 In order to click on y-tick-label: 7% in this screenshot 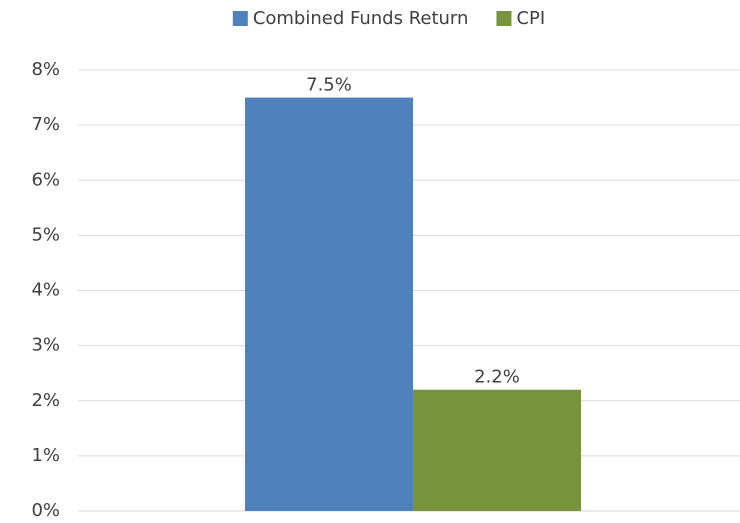, I will do `click(45, 124)`.